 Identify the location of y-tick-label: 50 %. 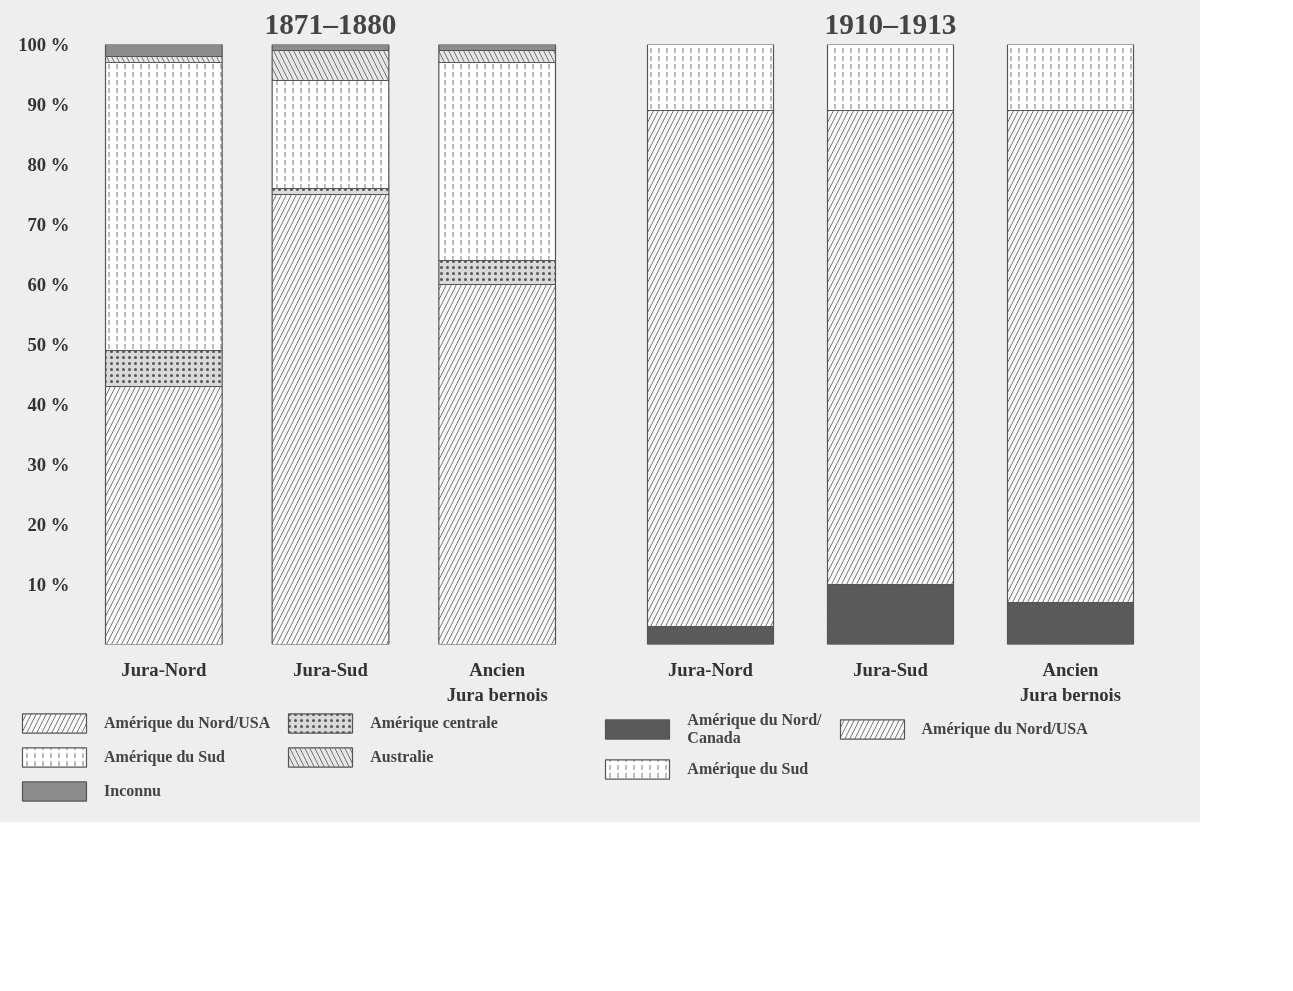
(48, 344).